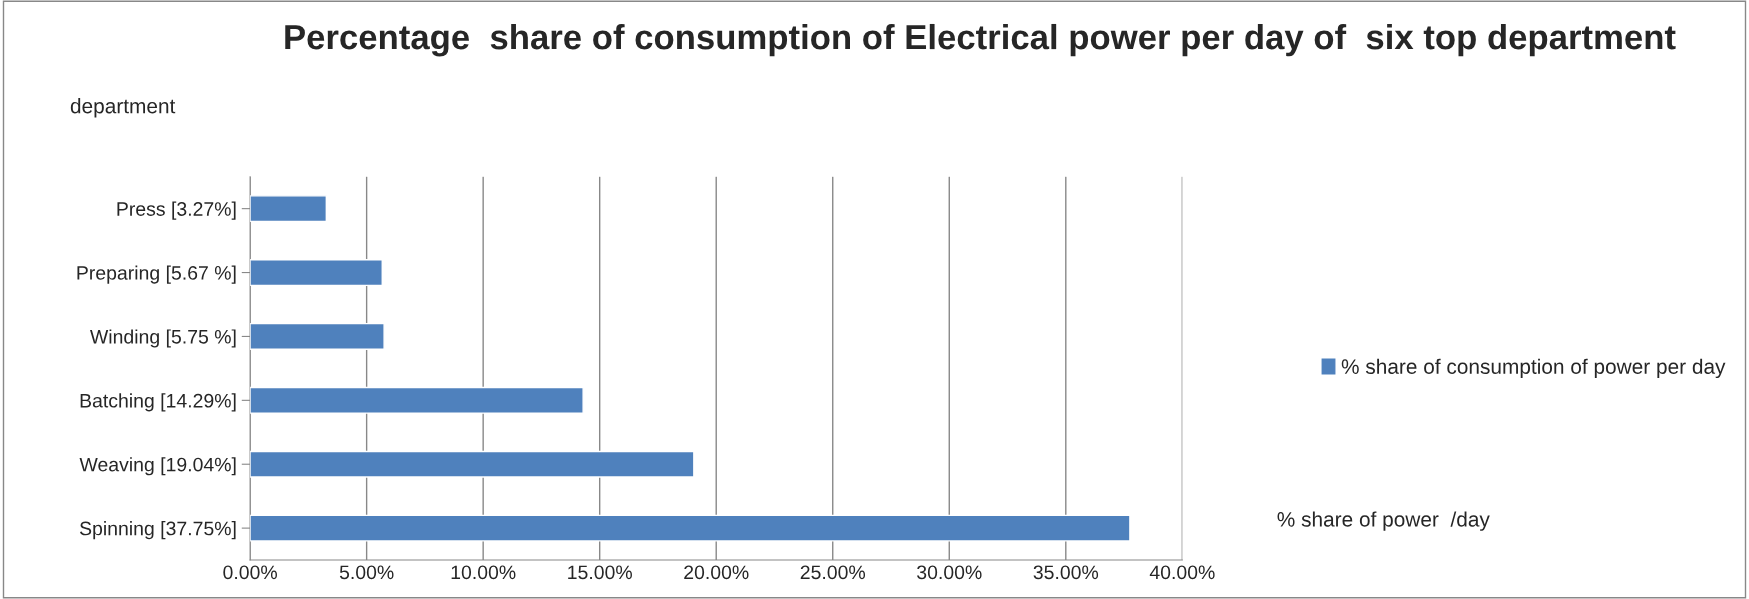 This screenshot has width=1749, height=599. What do you see at coordinates (156, 274) in the screenshot?
I see `y-tick-label: Preparing [5.67 %]` at bounding box center [156, 274].